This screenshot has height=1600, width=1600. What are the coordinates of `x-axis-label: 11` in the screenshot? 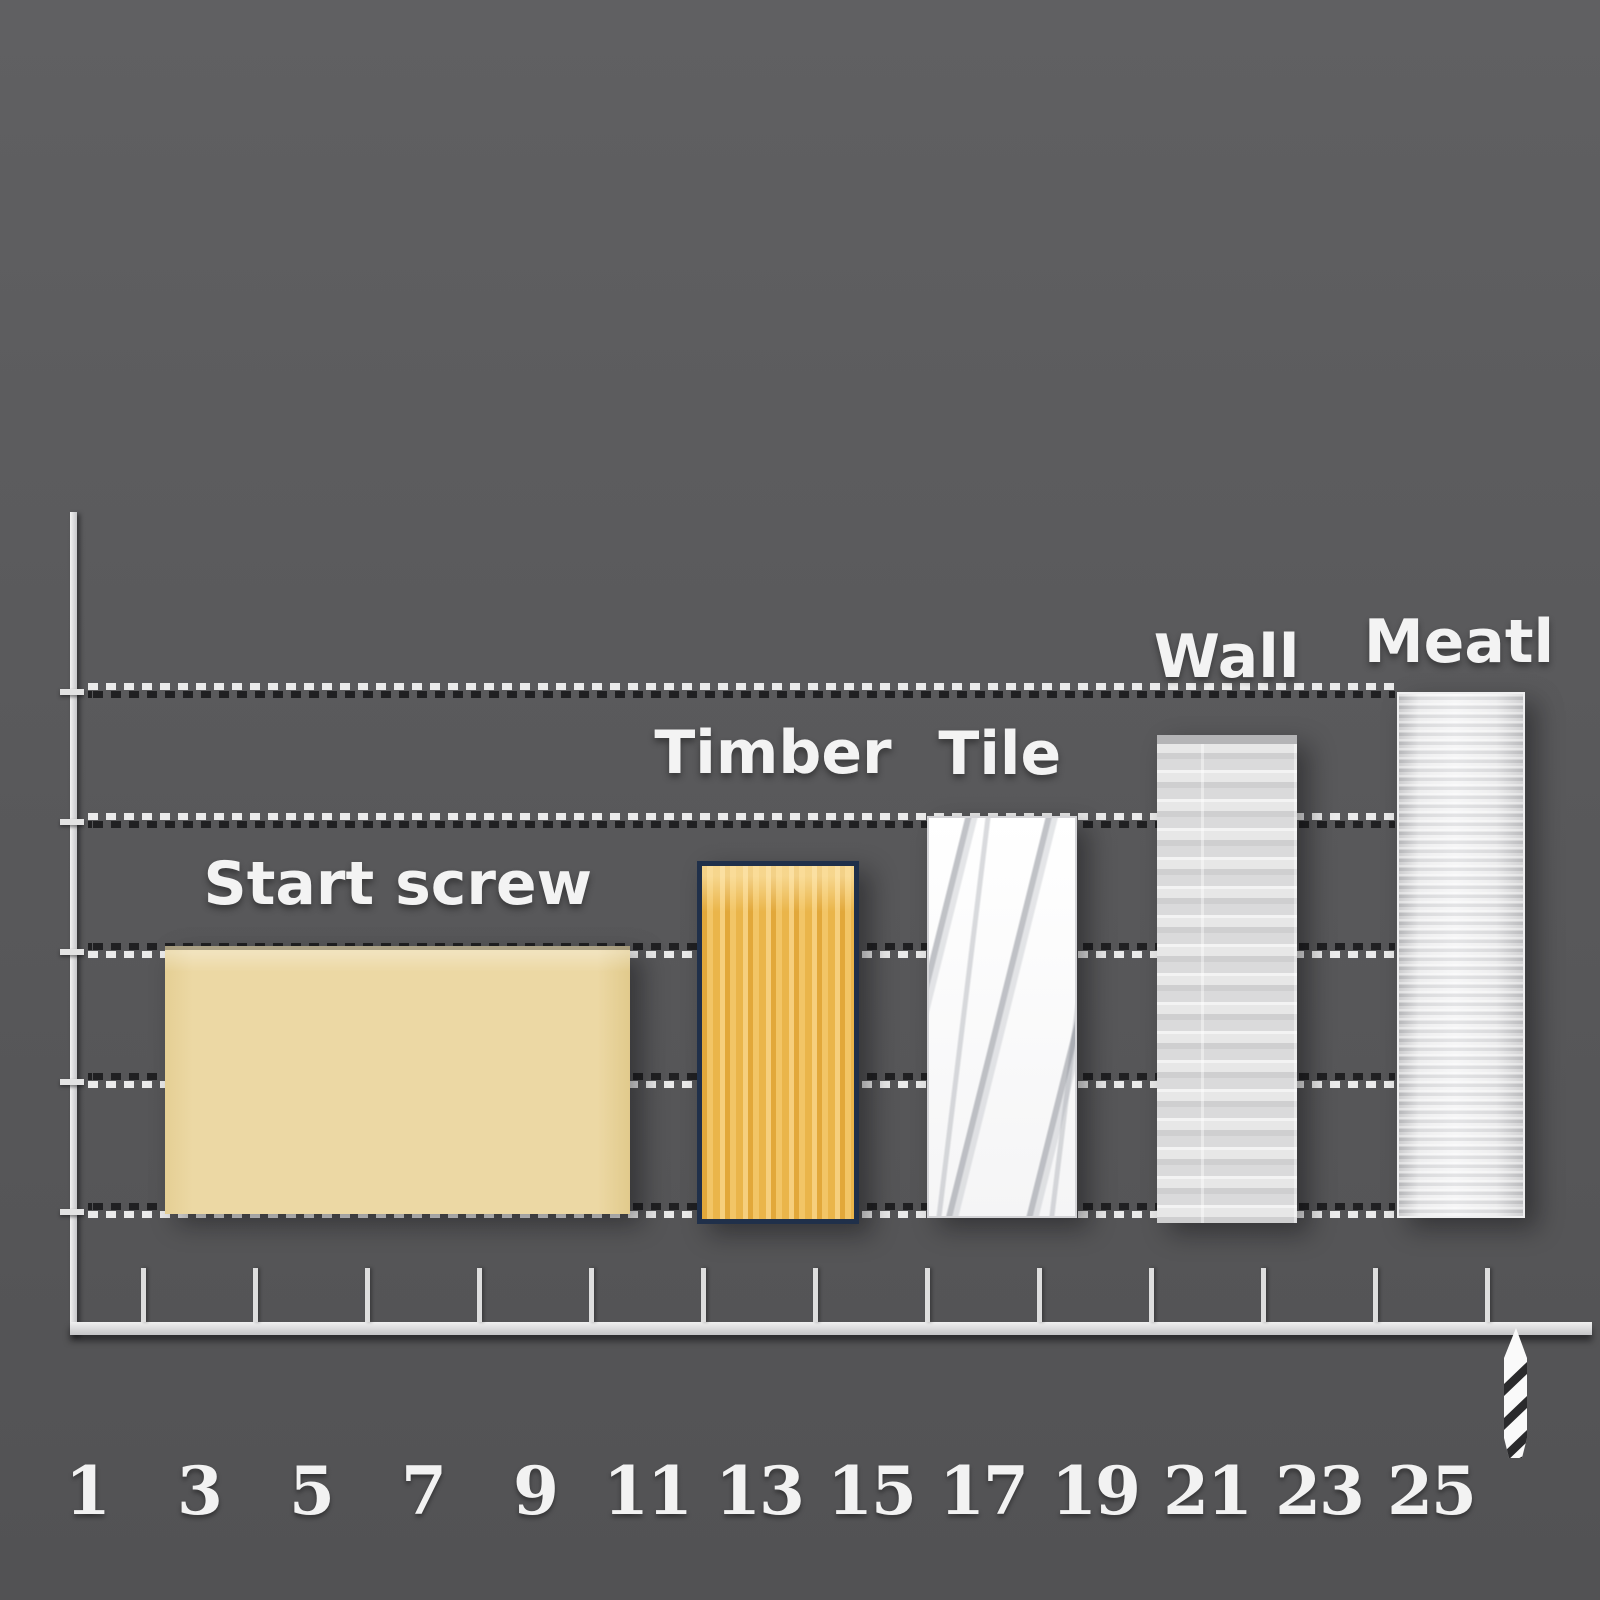 It's located at (648, 1491).